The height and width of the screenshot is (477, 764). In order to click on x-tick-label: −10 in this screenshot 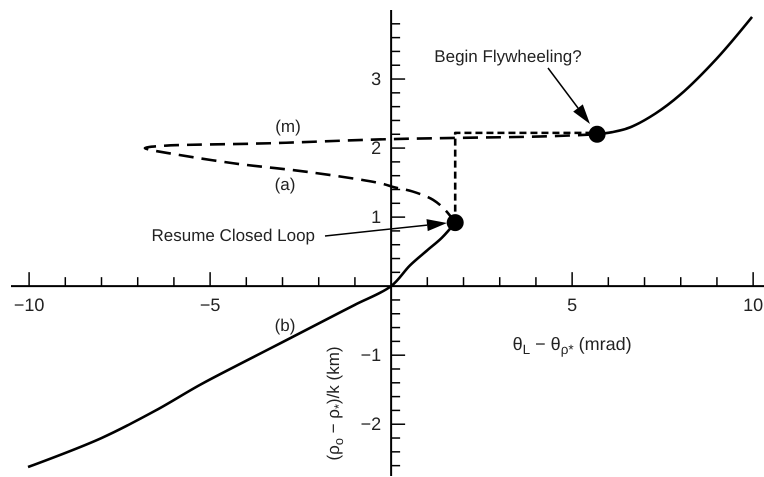, I will do `click(29, 305)`.